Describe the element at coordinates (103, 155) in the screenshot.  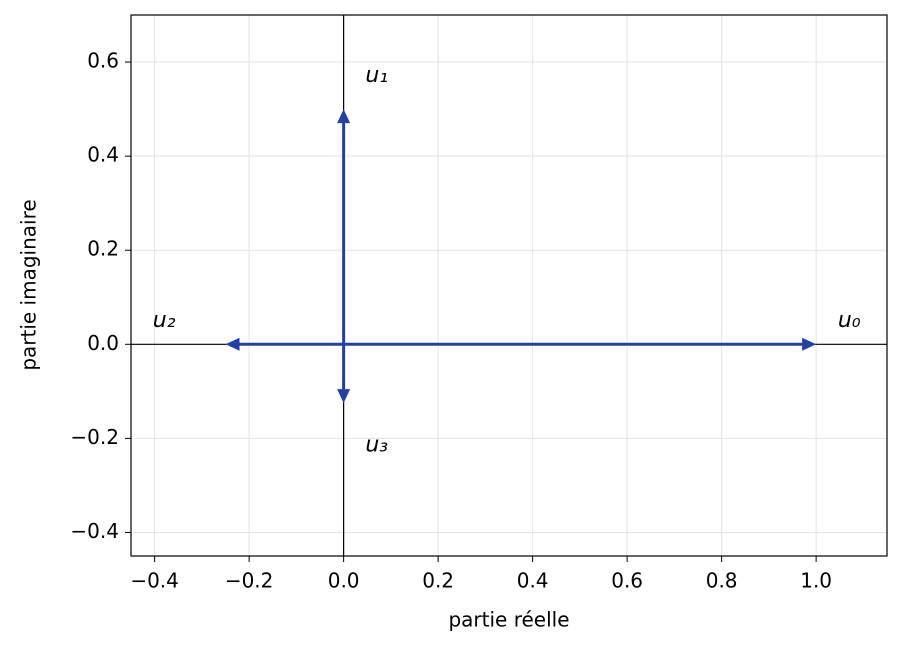
I see `y-tick-label: 0.4` at that location.